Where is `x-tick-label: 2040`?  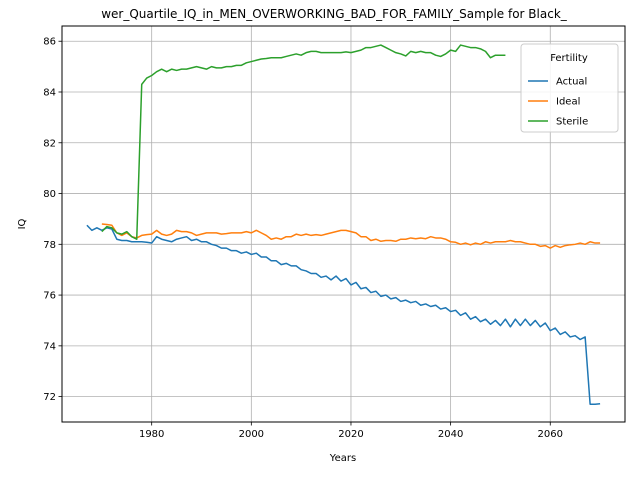 x-tick-label: 2040 is located at coordinates (450, 434).